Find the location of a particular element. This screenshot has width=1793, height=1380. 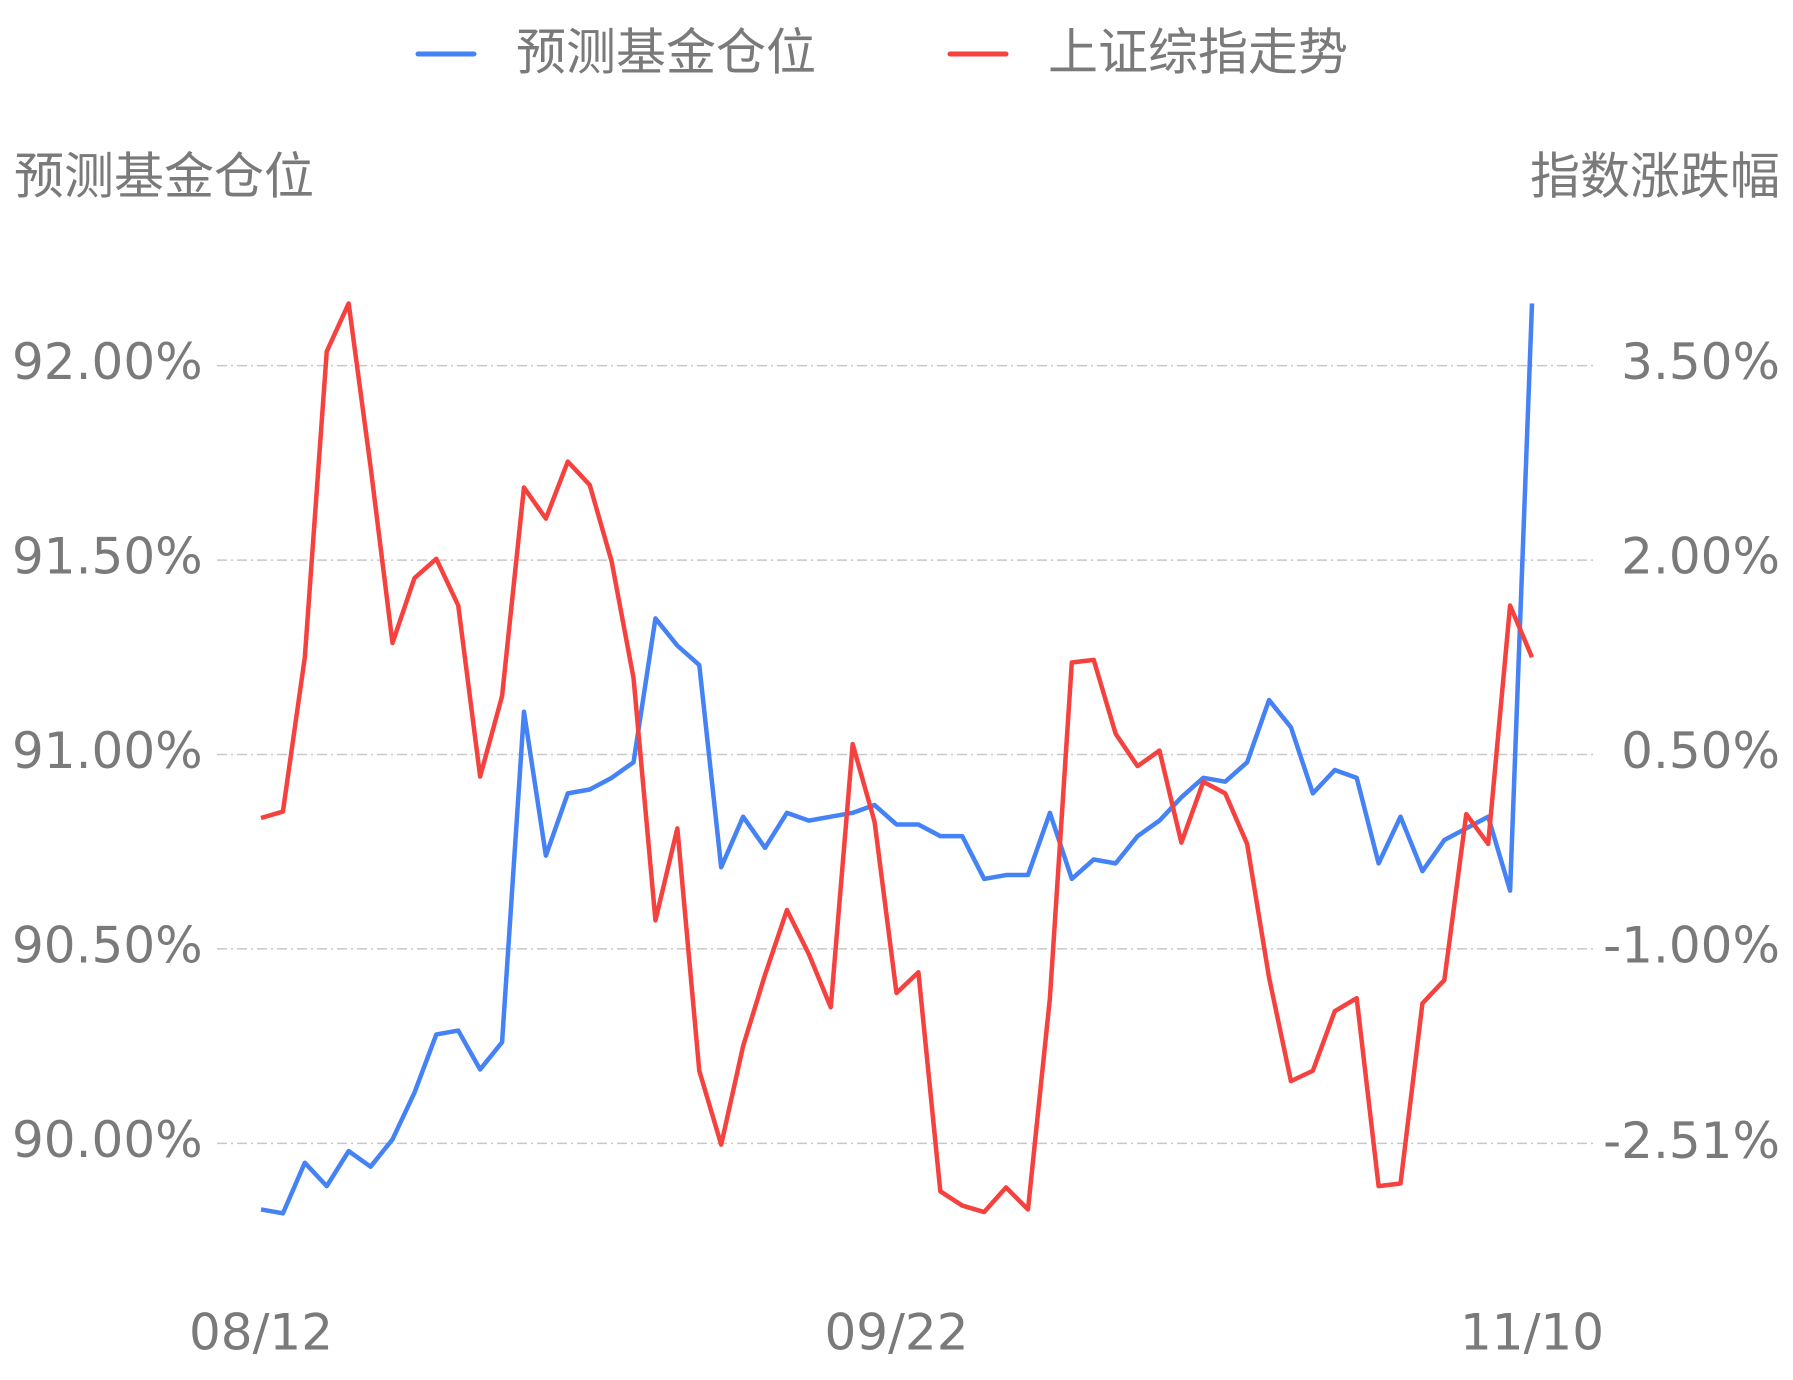

x-tick-label: 11/10 is located at coordinates (1532, 1333).